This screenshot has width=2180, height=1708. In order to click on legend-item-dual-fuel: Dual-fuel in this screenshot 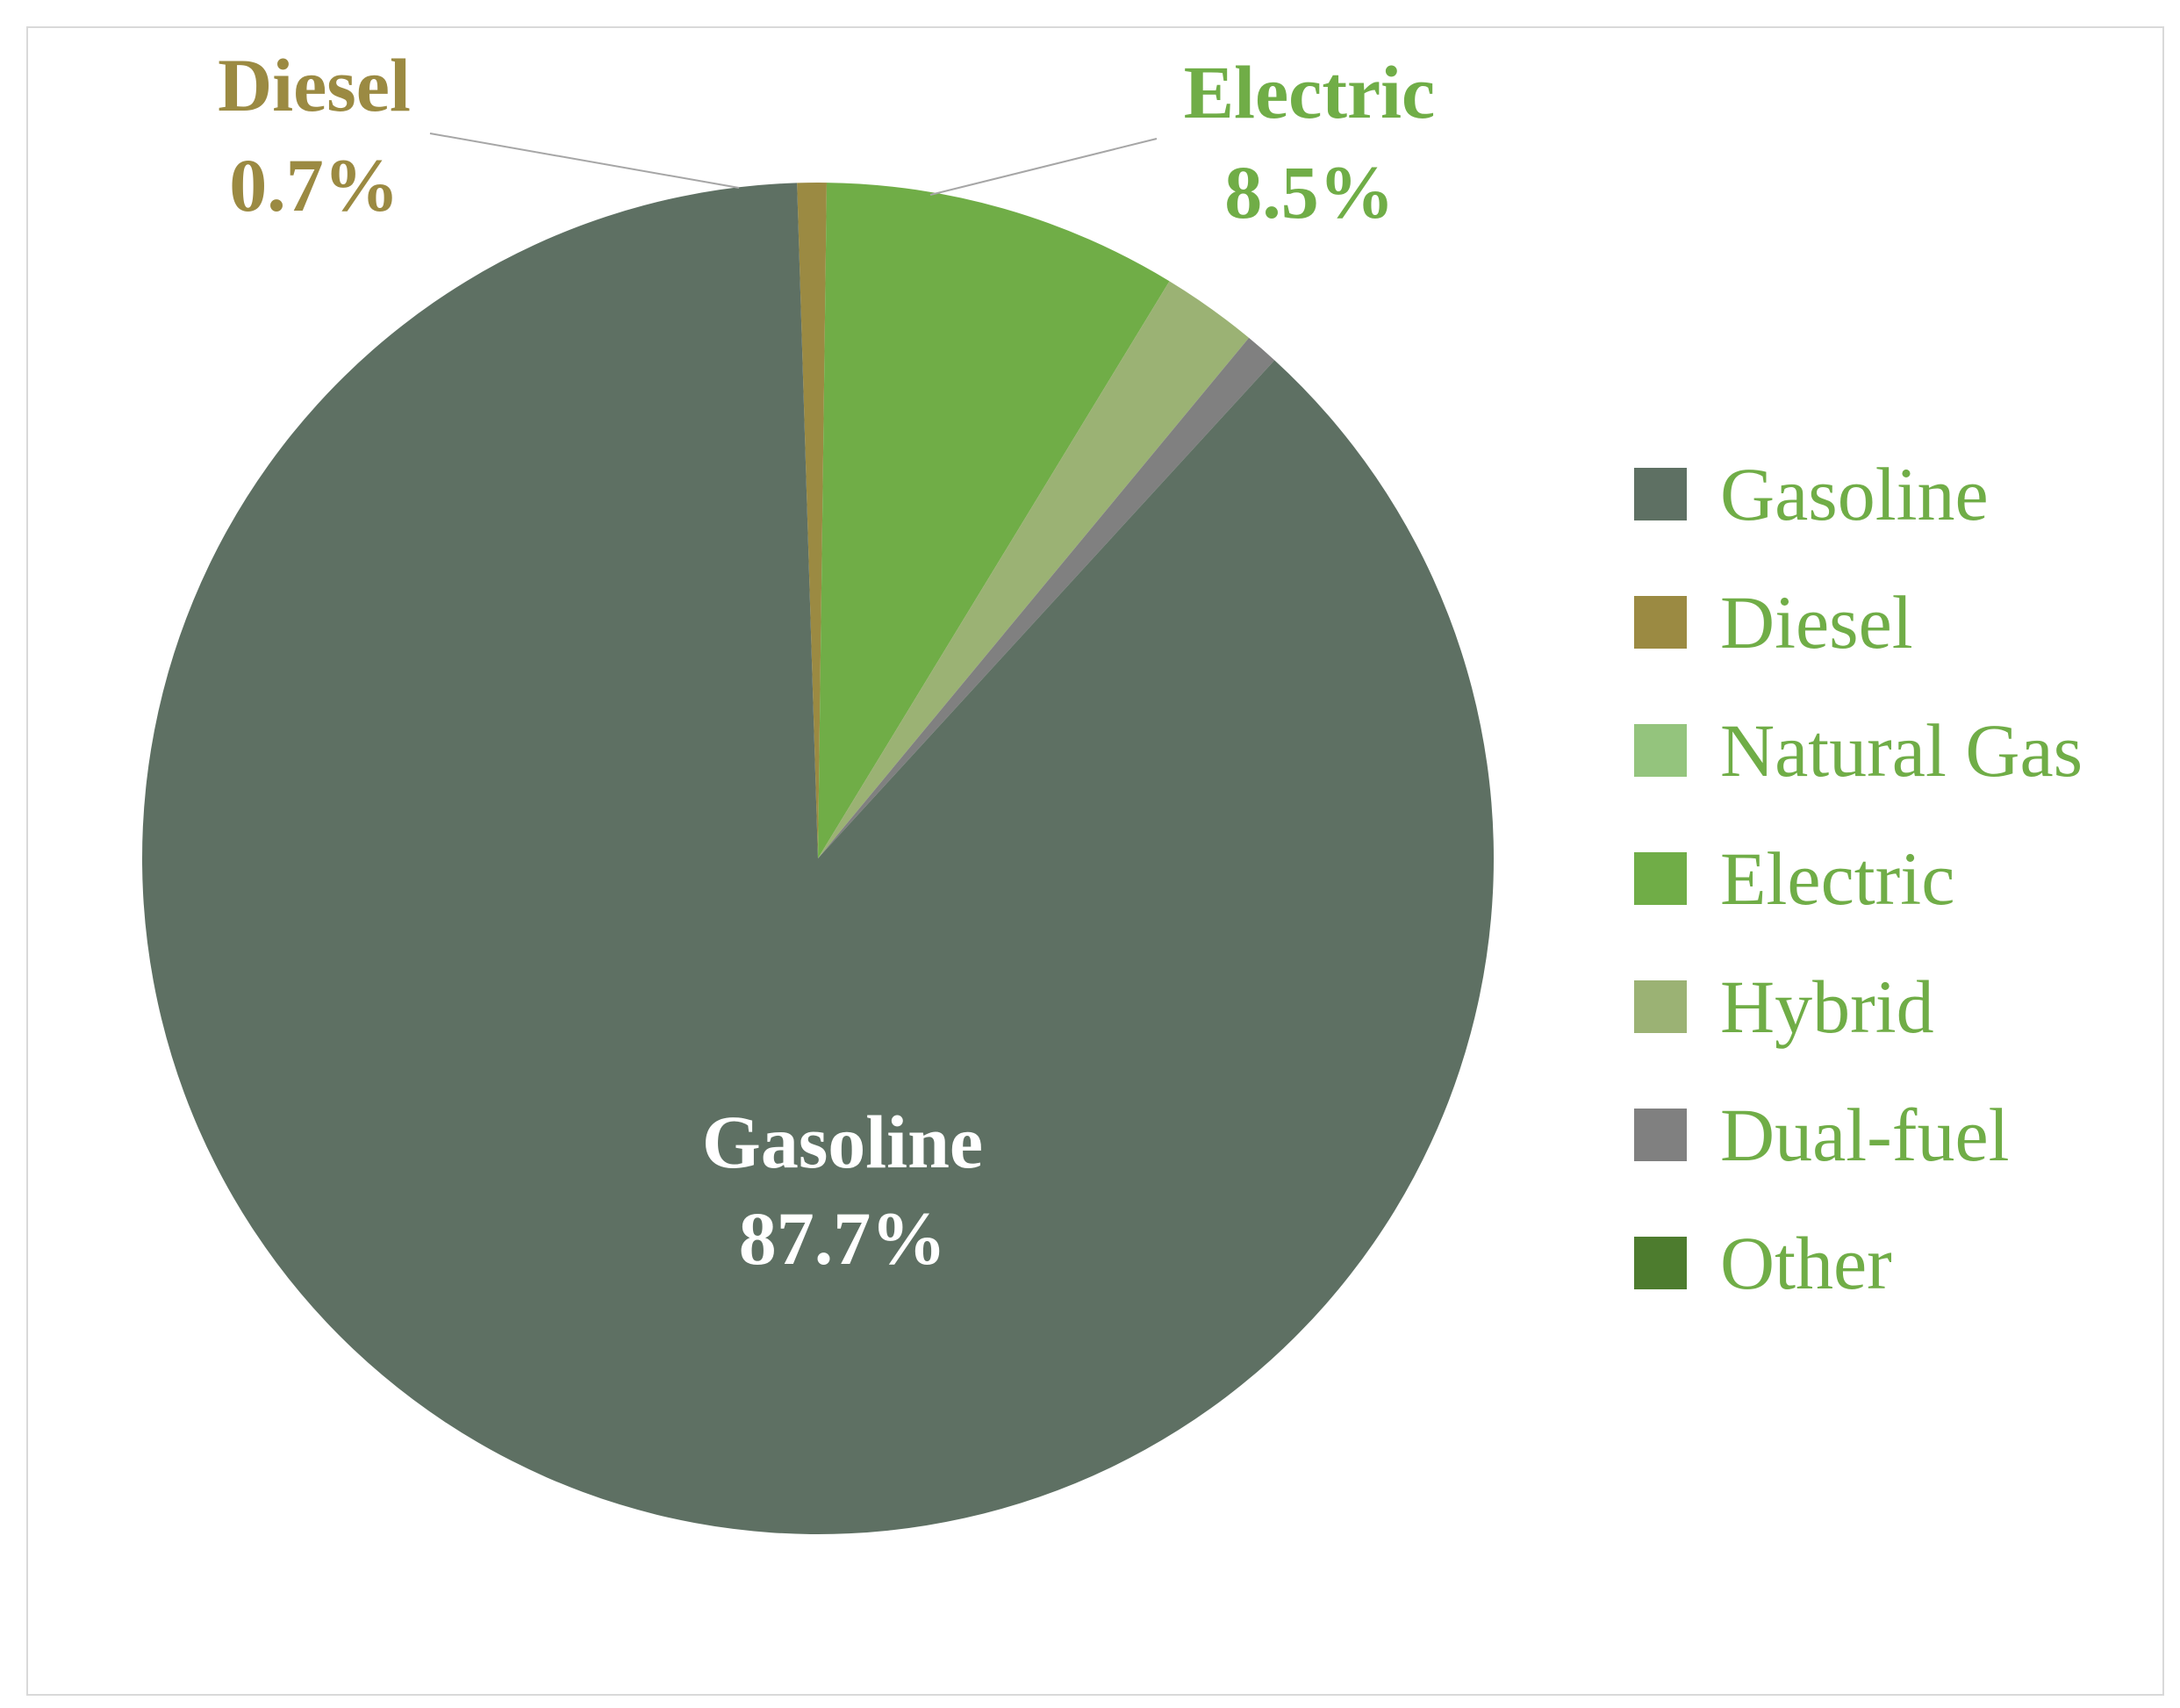, I will do `click(1858, 1135)`.